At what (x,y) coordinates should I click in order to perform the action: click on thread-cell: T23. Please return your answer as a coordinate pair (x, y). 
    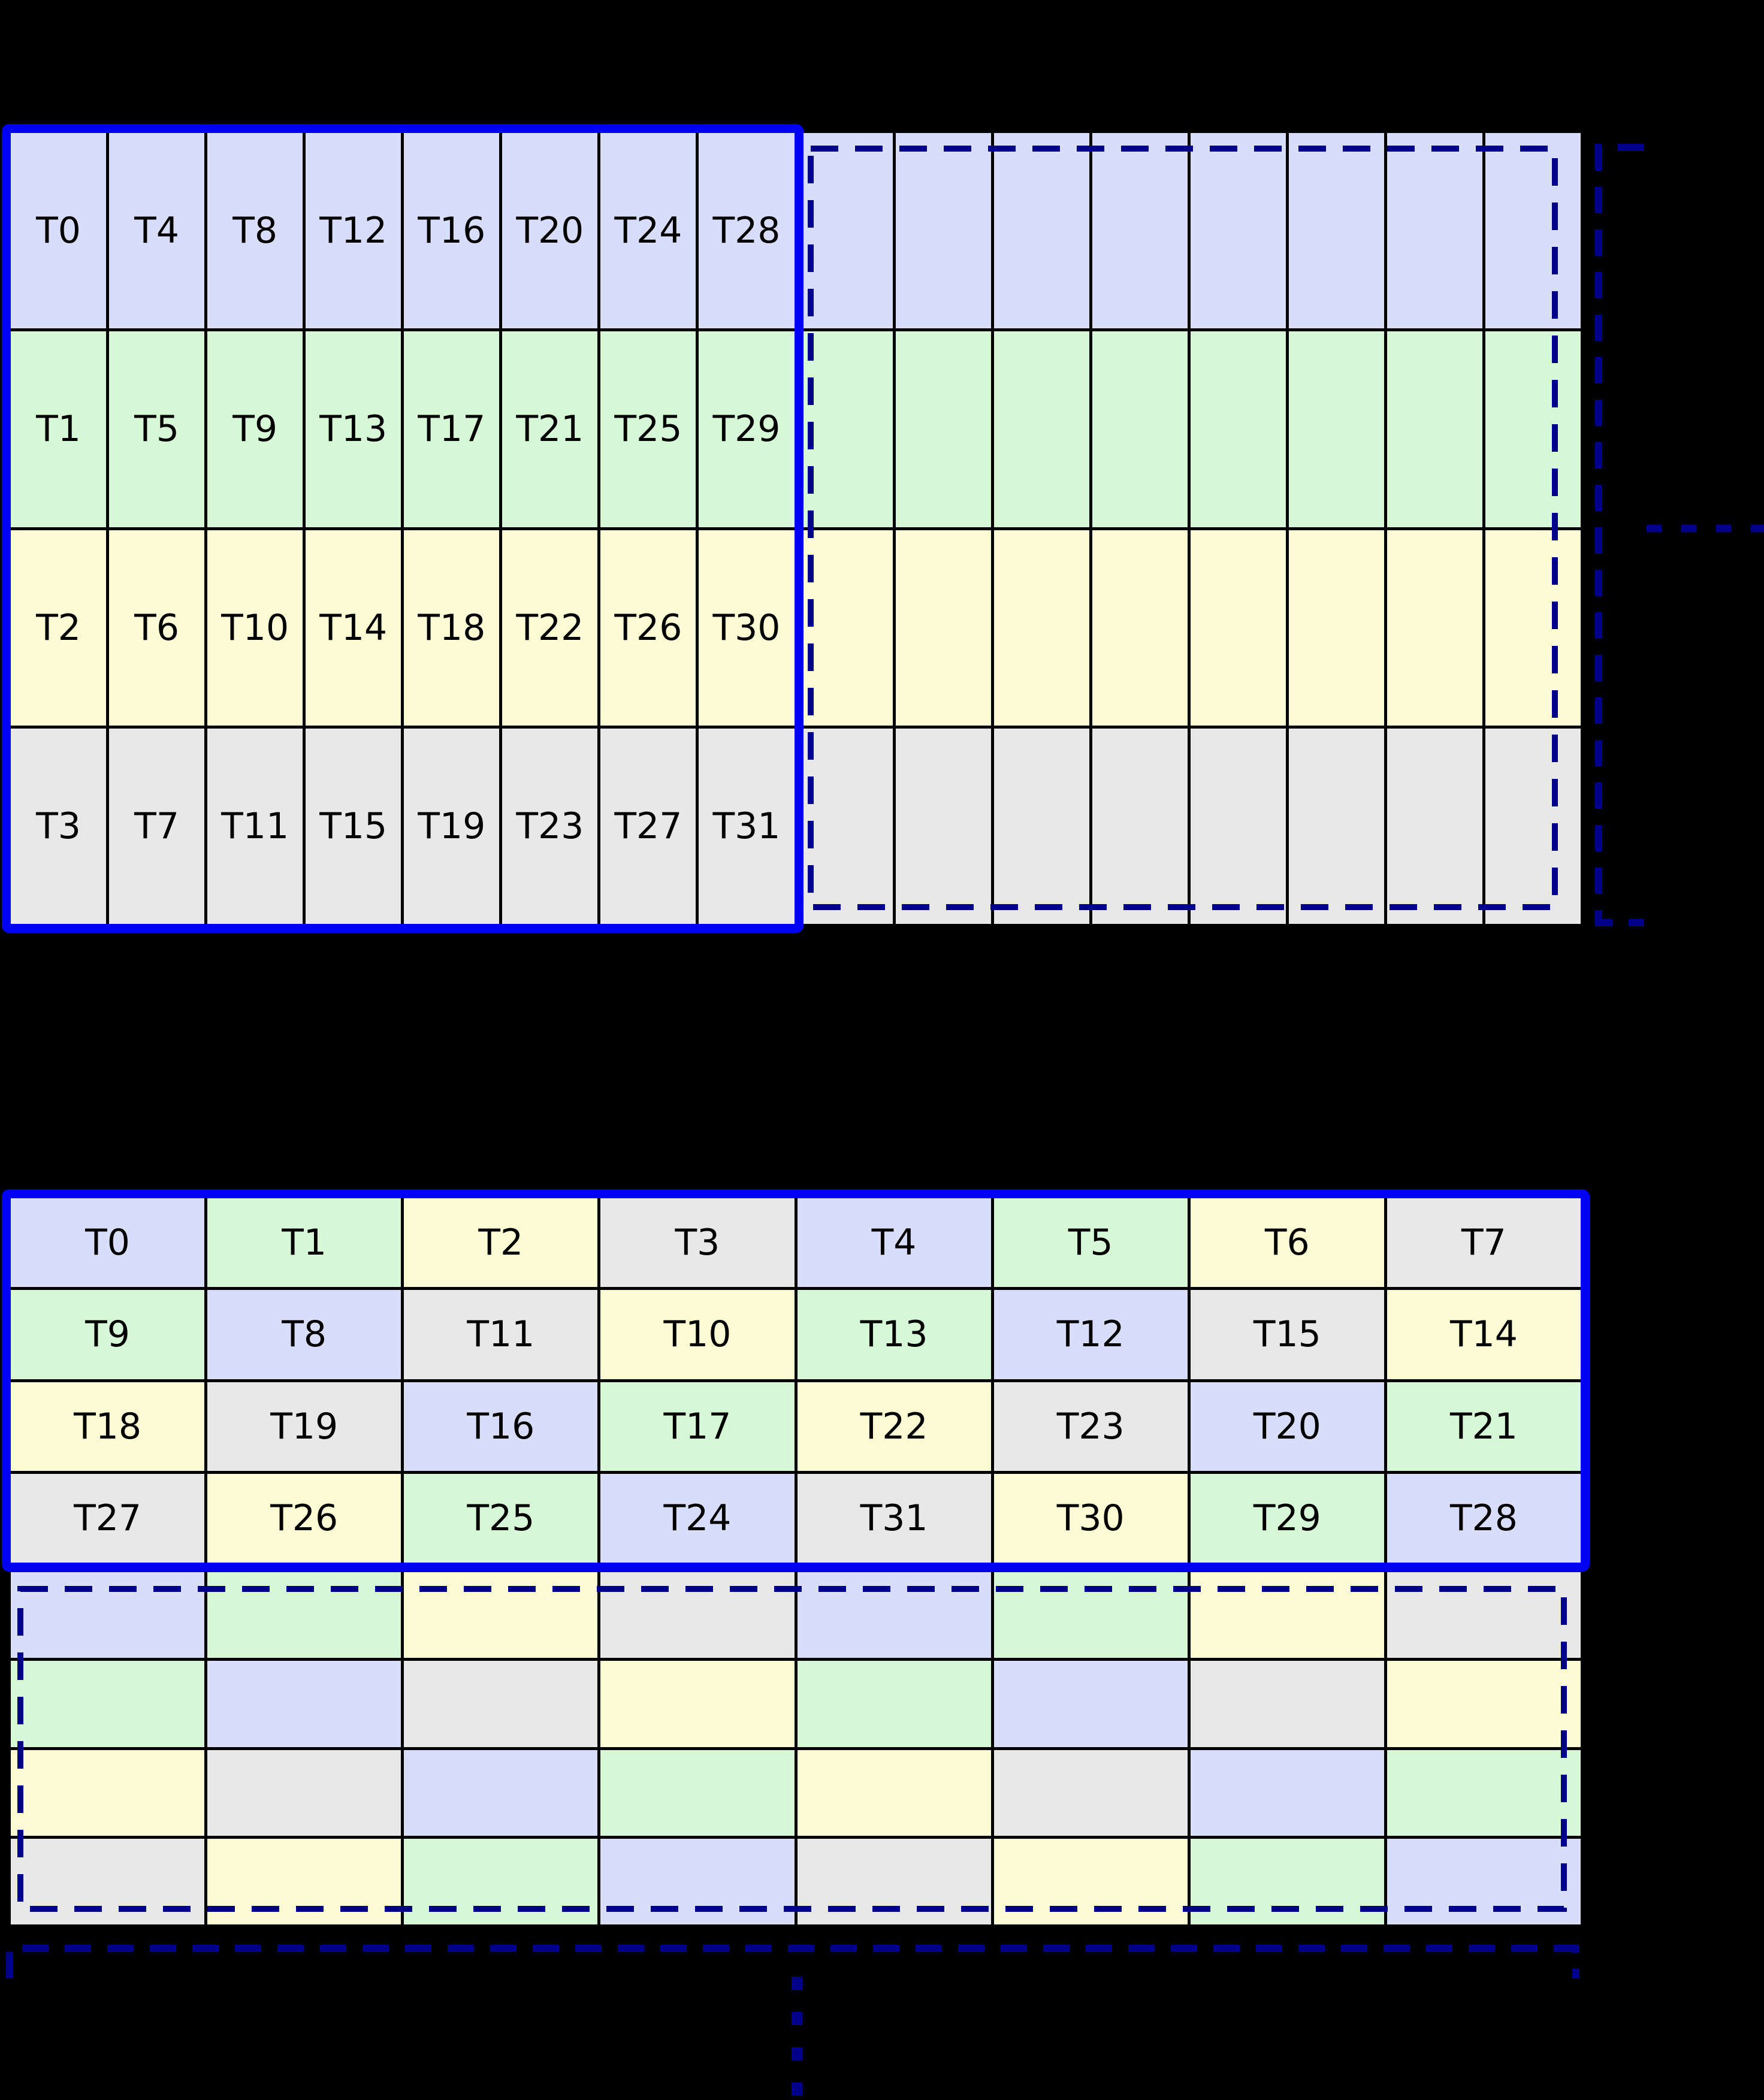
    Looking at the image, I should click on (1090, 1427).